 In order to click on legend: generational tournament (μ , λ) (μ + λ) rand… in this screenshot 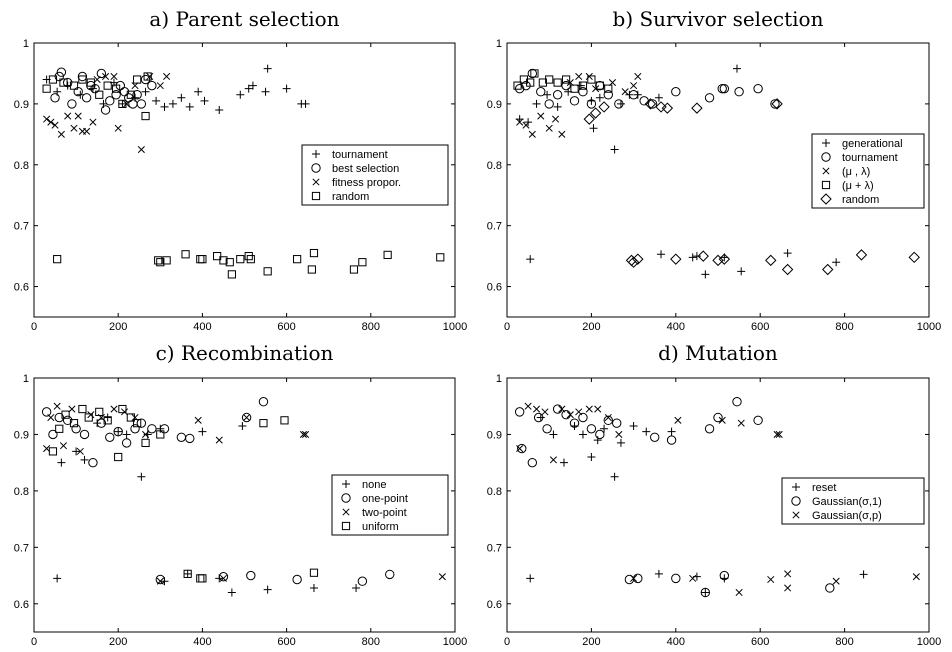, I will do `click(868, 171)`.